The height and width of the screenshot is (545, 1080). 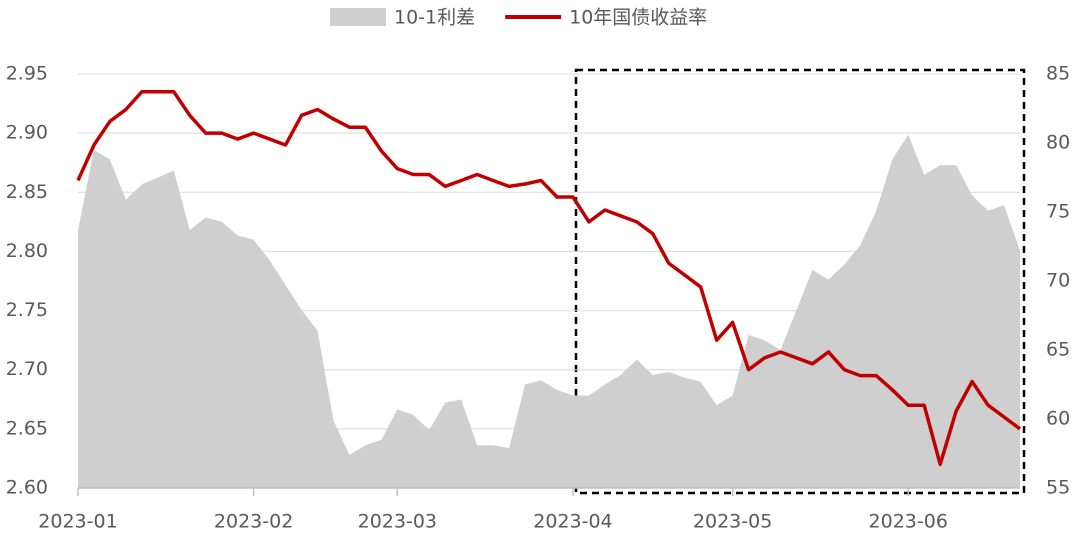 What do you see at coordinates (27, 133) in the screenshot?
I see `y-tick-label: 2.90` at bounding box center [27, 133].